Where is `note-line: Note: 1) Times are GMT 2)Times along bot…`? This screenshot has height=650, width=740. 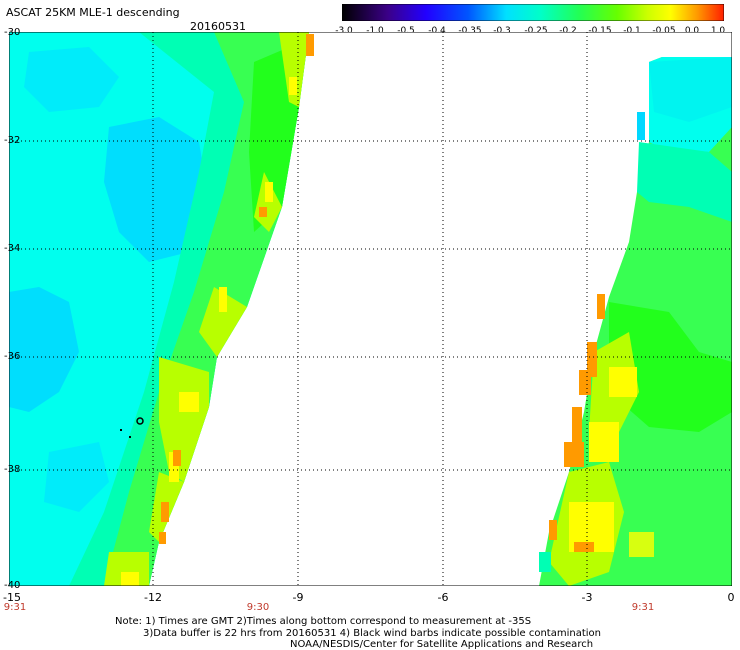
note-line: Note: 1) Times are GMT 2)Times along bot… is located at coordinates (323, 621).